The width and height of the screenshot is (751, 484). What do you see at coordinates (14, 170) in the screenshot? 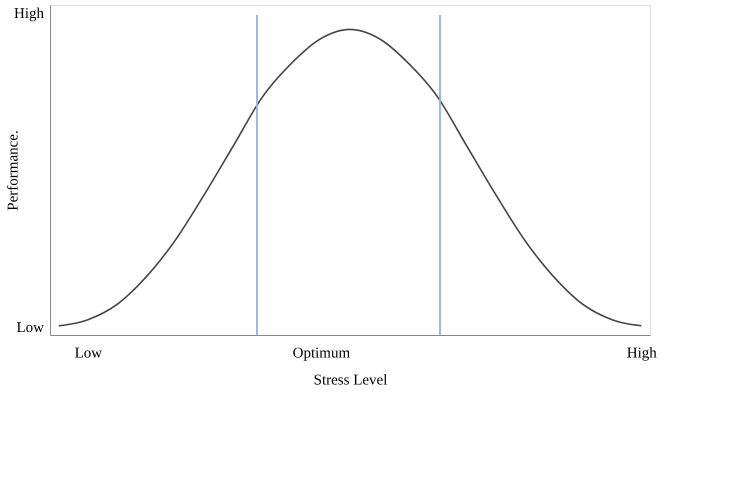
I see `y-axis-title: Performance.` at bounding box center [14, 170].